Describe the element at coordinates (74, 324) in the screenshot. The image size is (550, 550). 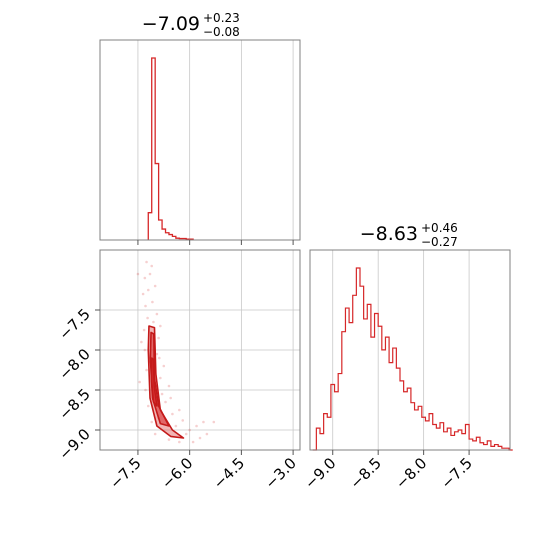
I see `y-tick-label: −7.5` at that location.